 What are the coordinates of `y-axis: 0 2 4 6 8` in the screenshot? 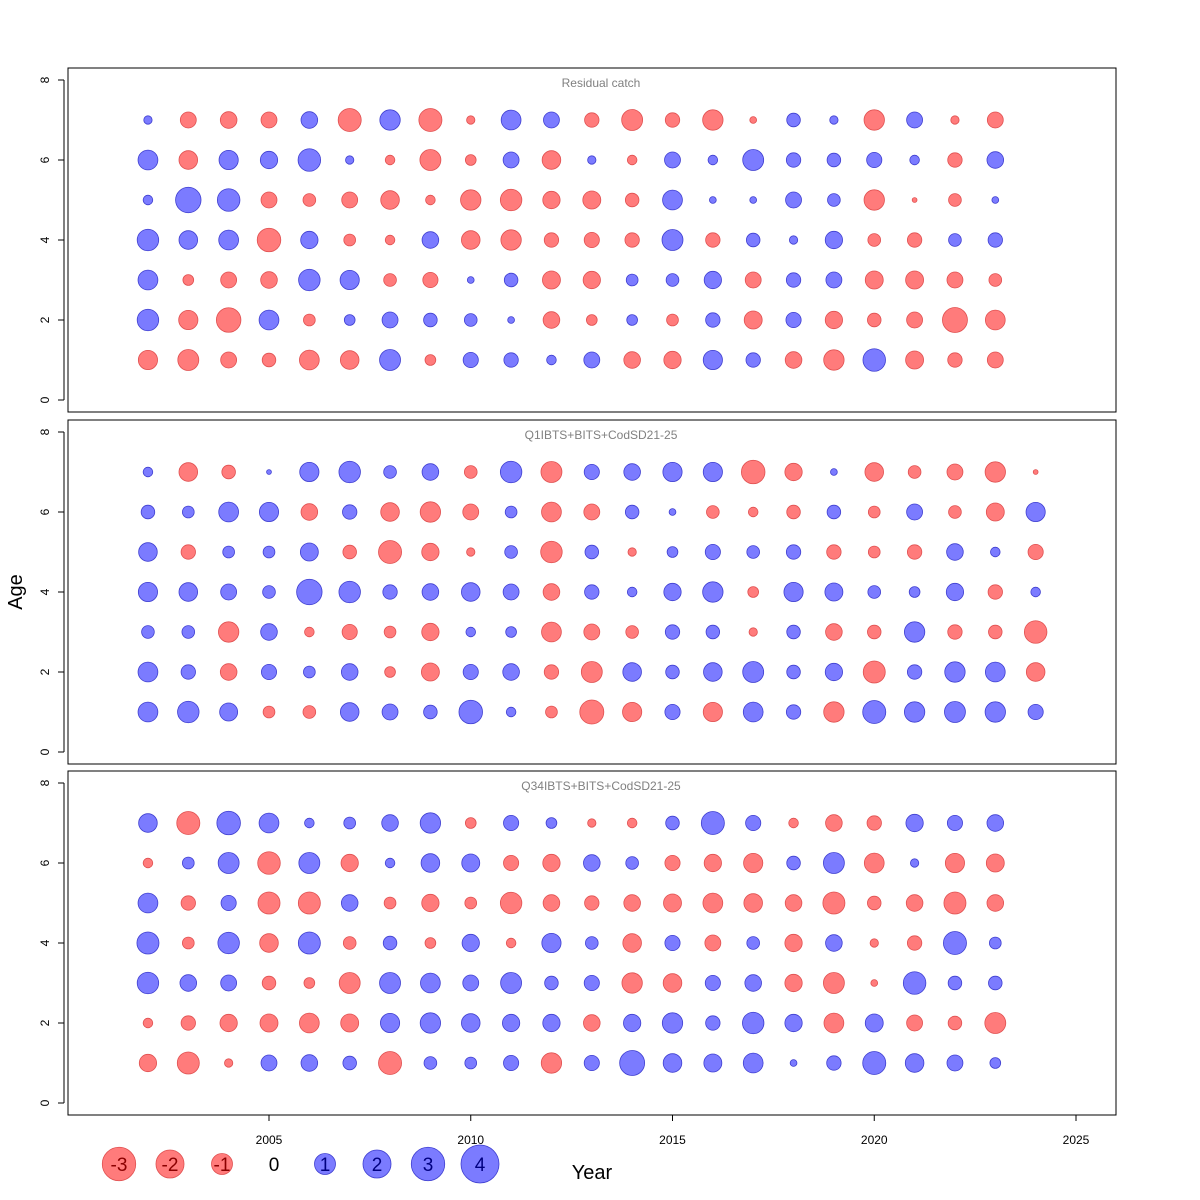 It's located at (51, 239).